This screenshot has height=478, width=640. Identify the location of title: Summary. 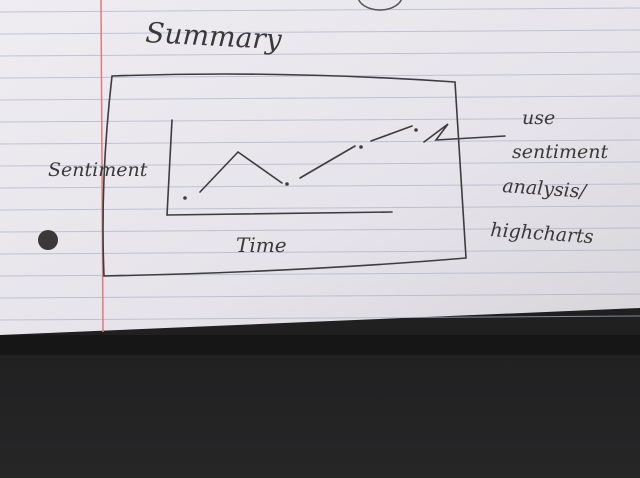
(214, 36).